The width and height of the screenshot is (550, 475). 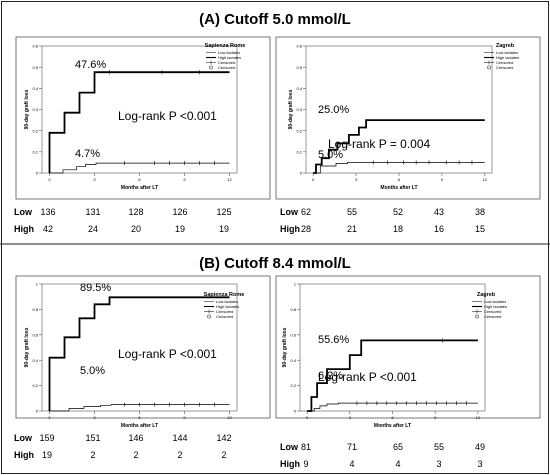 I want to click on risk-cell: 42, so click(x=48, y=229).